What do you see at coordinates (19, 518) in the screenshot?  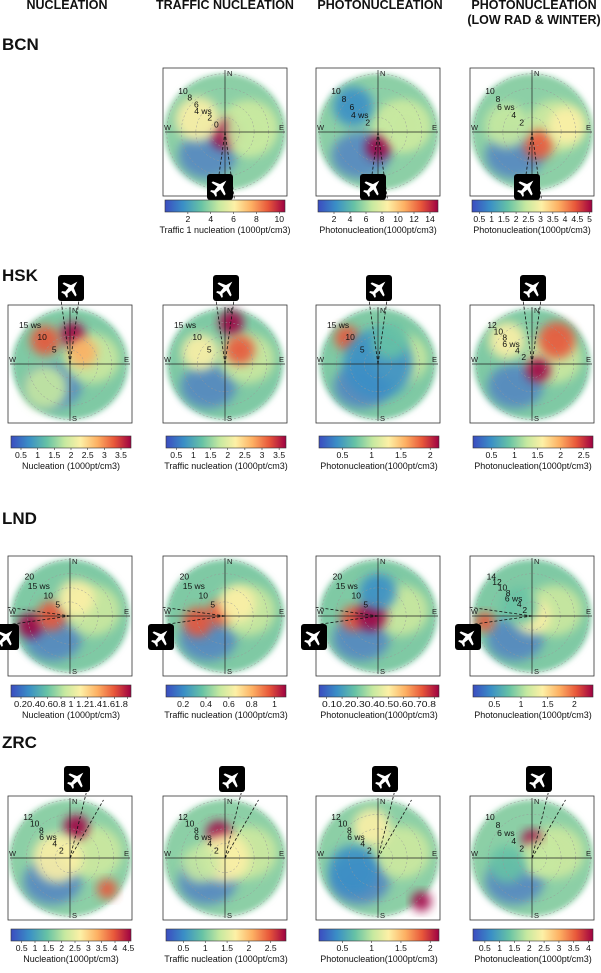 I see `row-label-lnd: LND` at bounding box center [19, 518].